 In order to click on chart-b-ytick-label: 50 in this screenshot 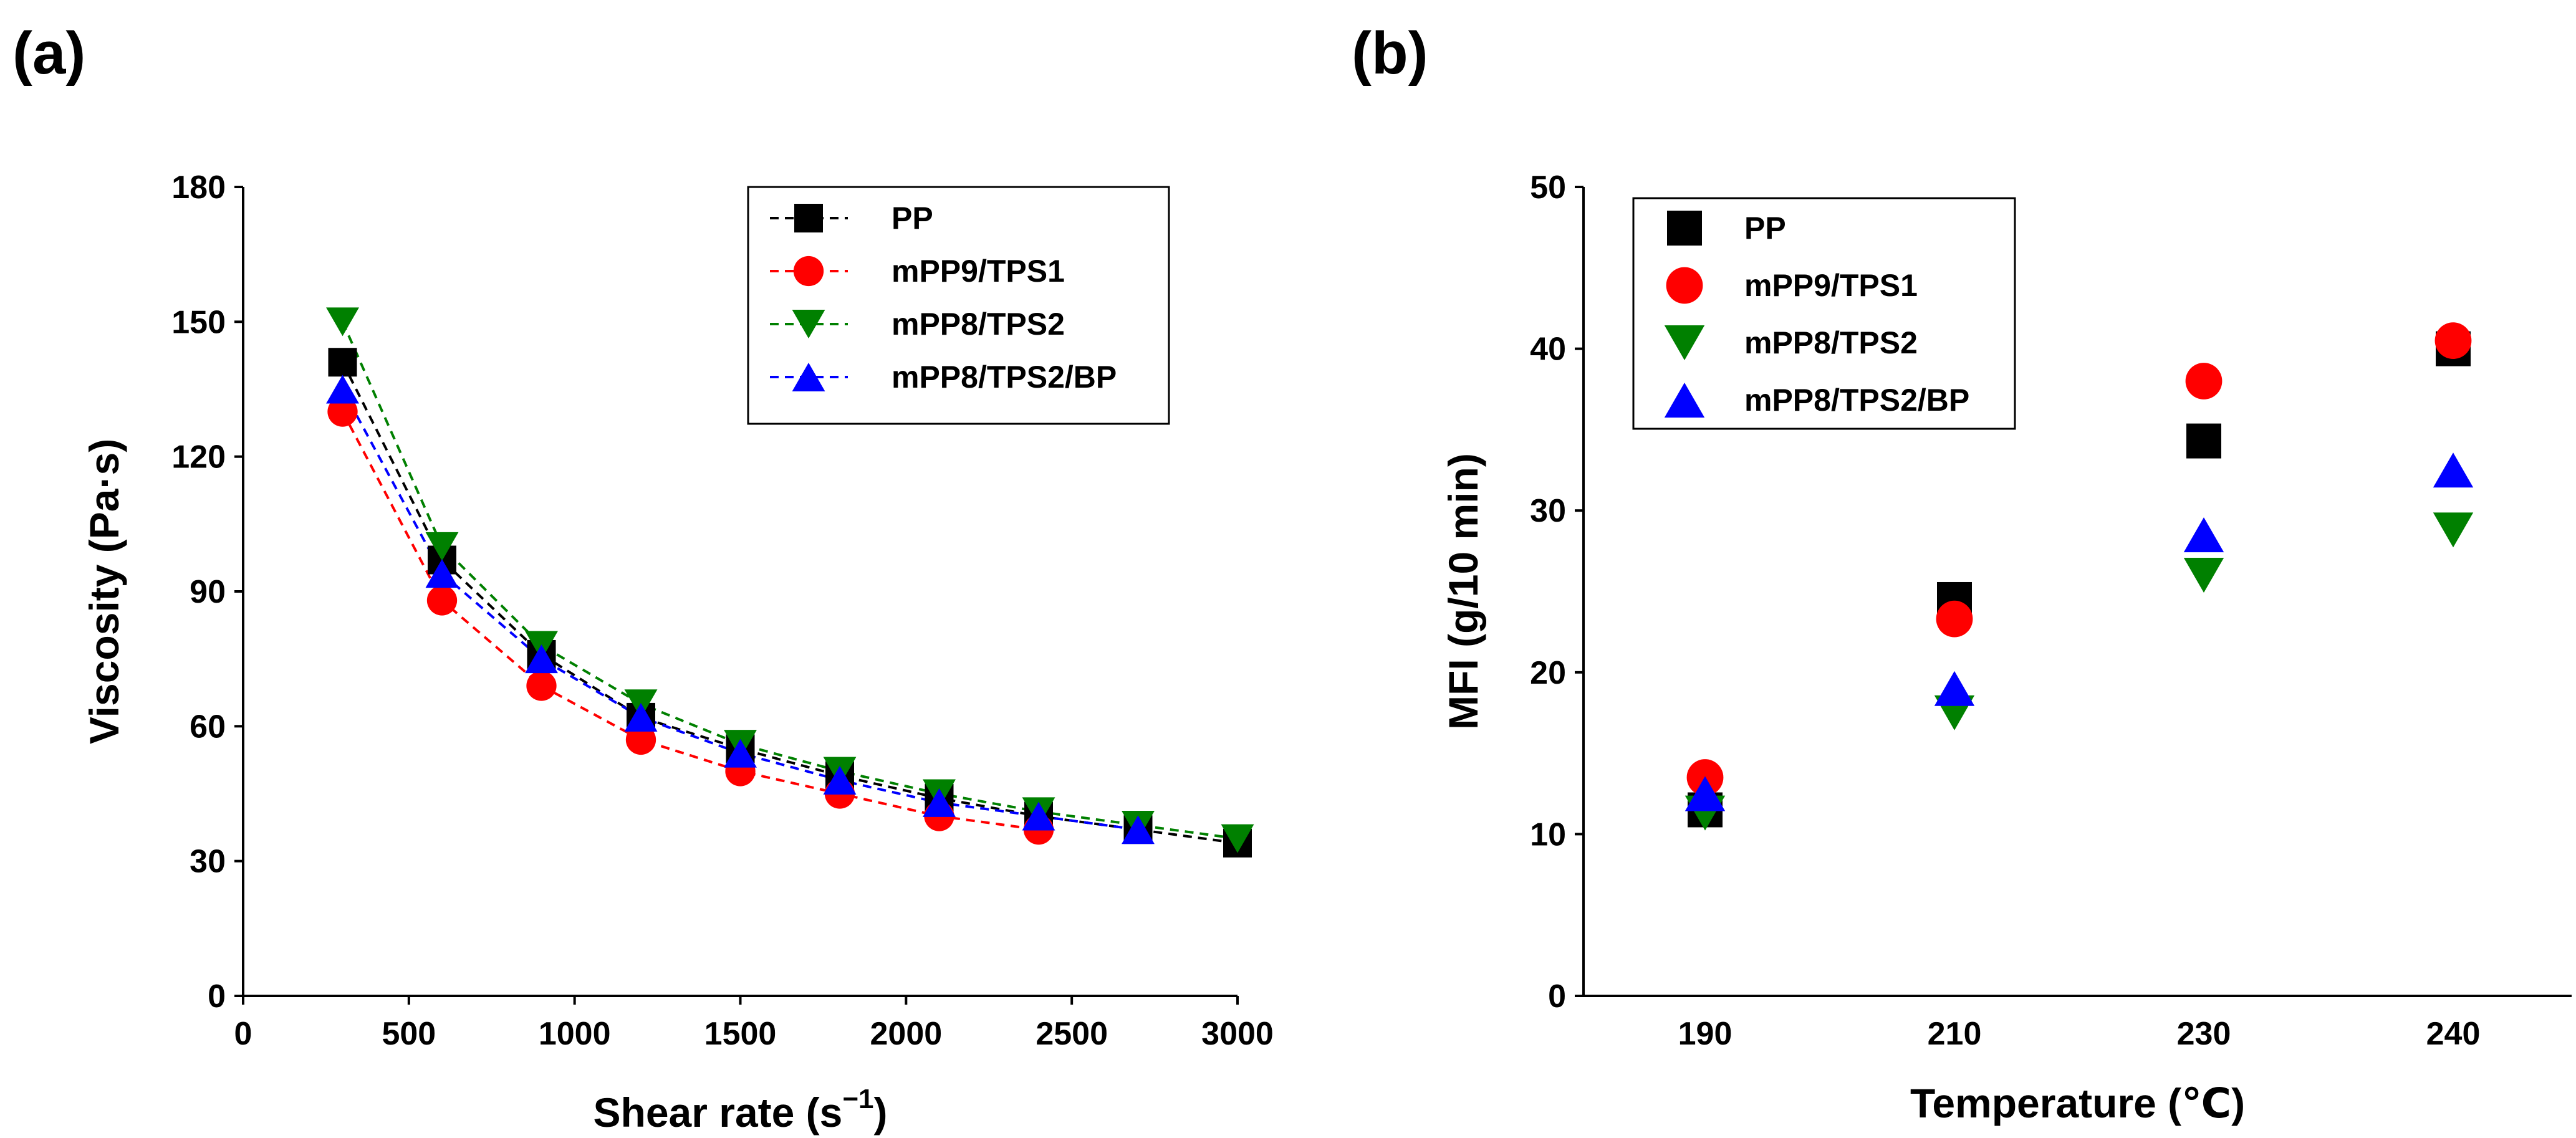, I will do `click(1548, 188)`.